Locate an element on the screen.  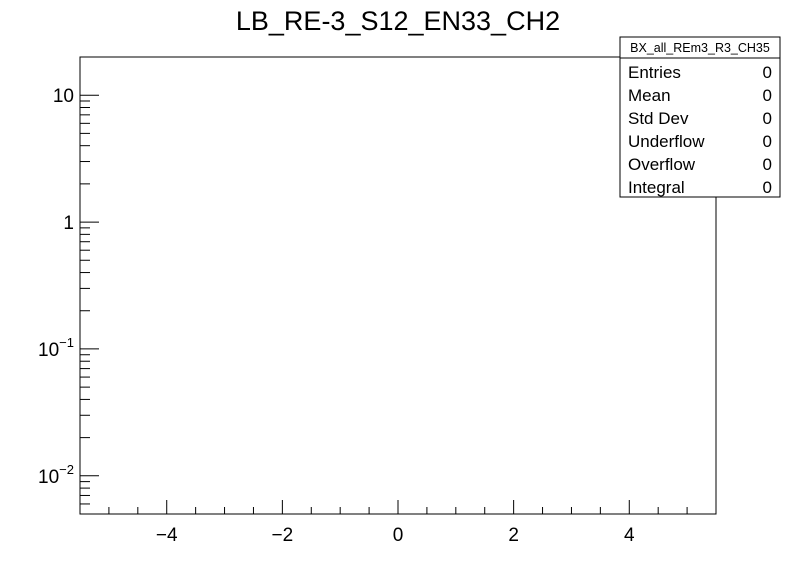
x-tick-label: 2 is located at coordinates (513, 535).